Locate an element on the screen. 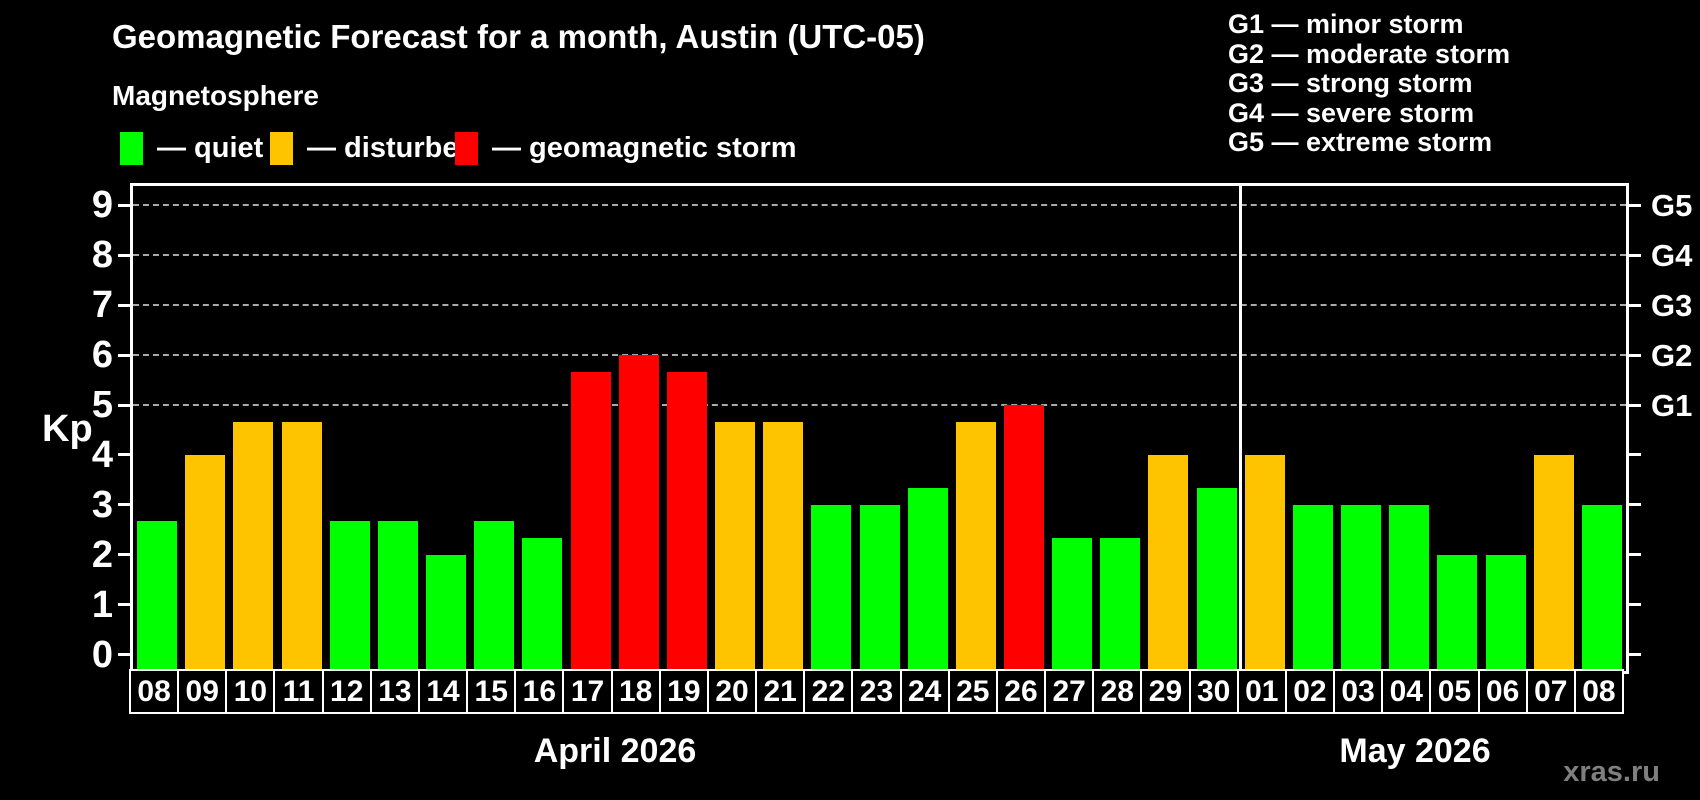 This screenshot has height=800, width=1700. y-axis-label-3: 3 is located at coordinates (102, 504).